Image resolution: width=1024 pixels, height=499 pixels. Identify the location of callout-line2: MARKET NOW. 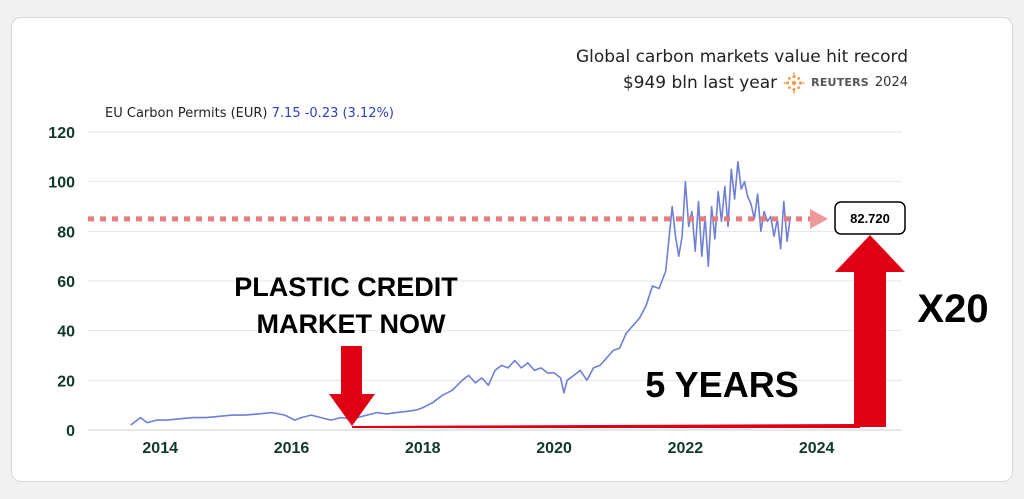
(351, 324).